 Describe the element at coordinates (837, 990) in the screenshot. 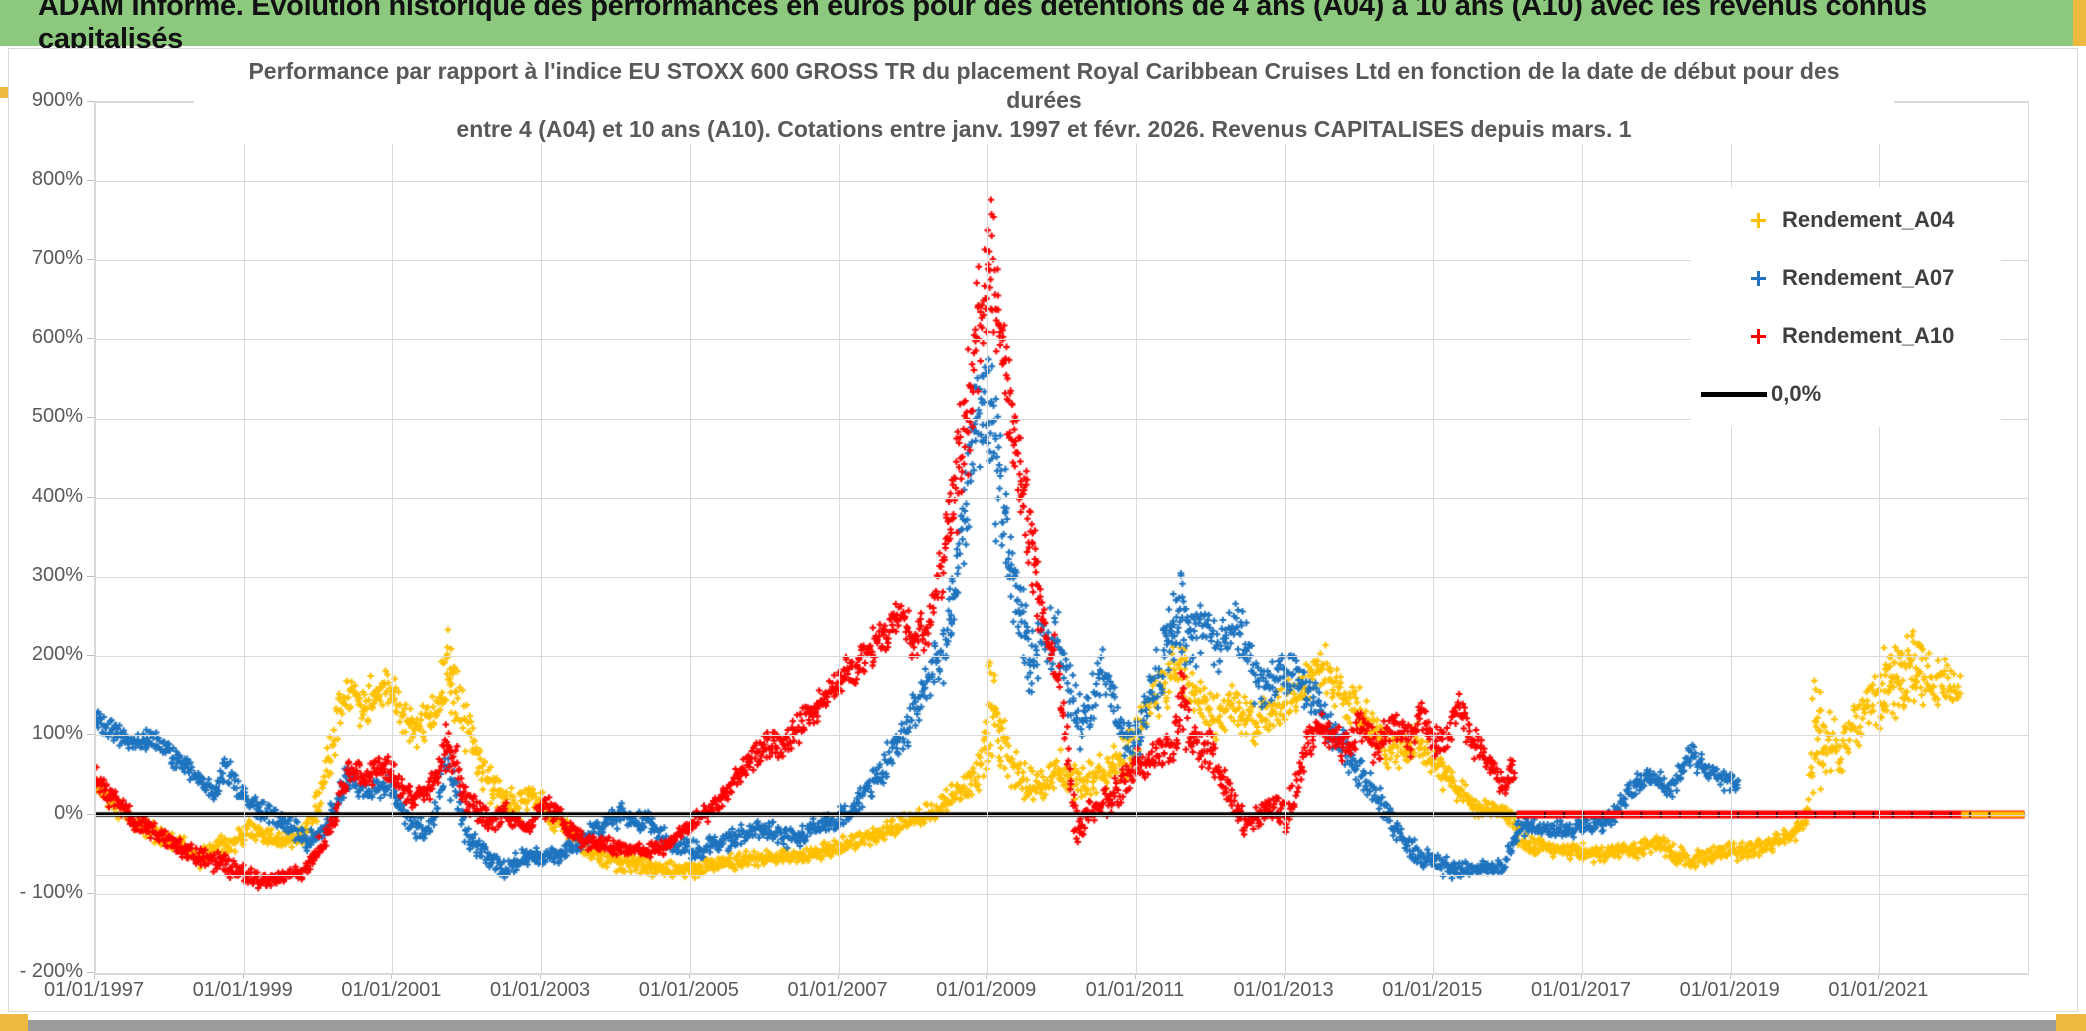

I see `x-tick-label: 01/01/2007` at that location.